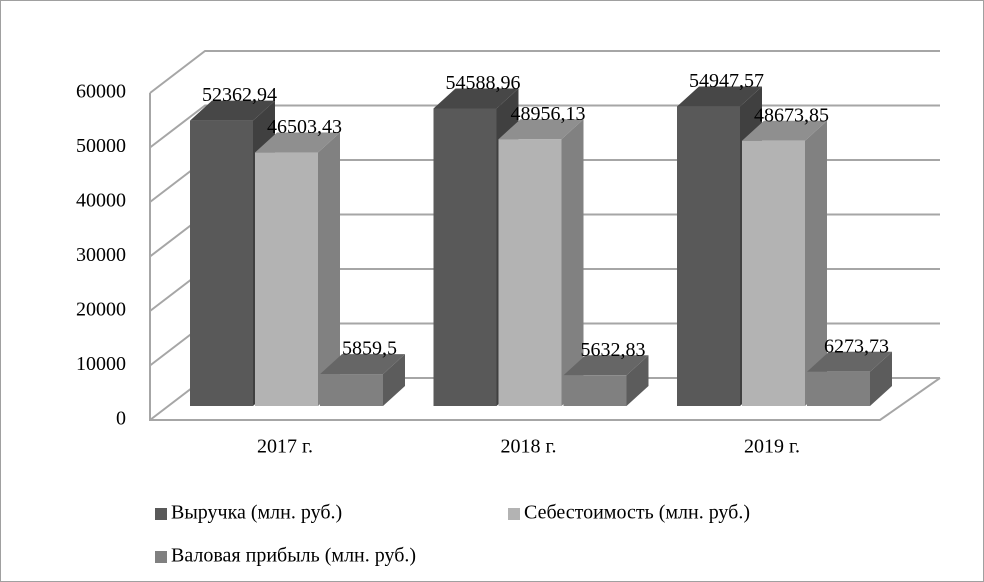 The image size is (984, 582). I want to click on x-tick-label: 2019 г., so click(772, 447).